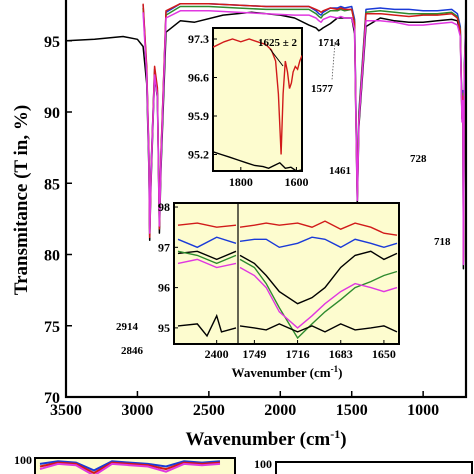 This screenshot has width=474, height=474. Describe the element at coordinates (52, 398) in the screenshot. I see `main-y-tick-label: 70` at that location.